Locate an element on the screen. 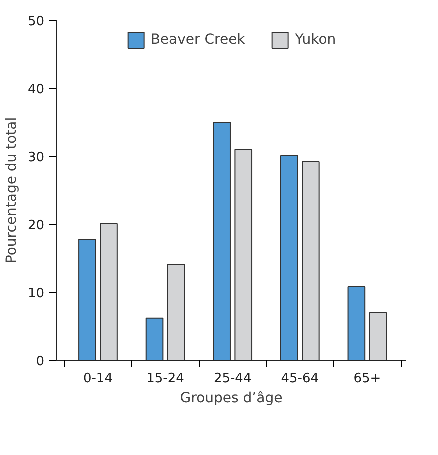 This screenshot has height=455, width=438. y-tick-label: 50 is located at coordinates (36, 22).